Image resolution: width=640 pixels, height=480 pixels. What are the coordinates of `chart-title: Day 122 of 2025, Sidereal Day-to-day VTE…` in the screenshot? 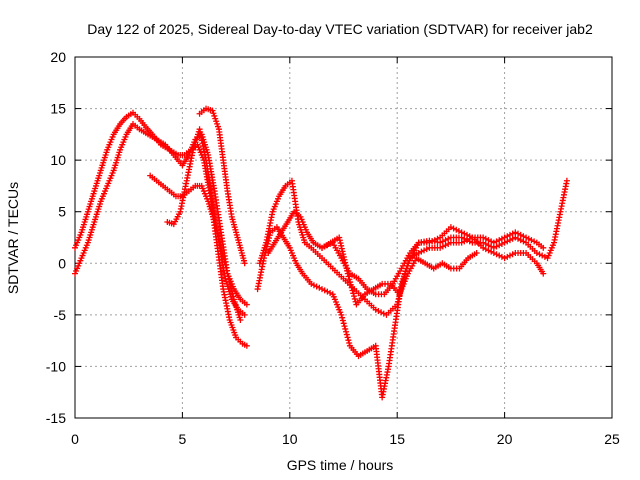 It's located at (340, 29).